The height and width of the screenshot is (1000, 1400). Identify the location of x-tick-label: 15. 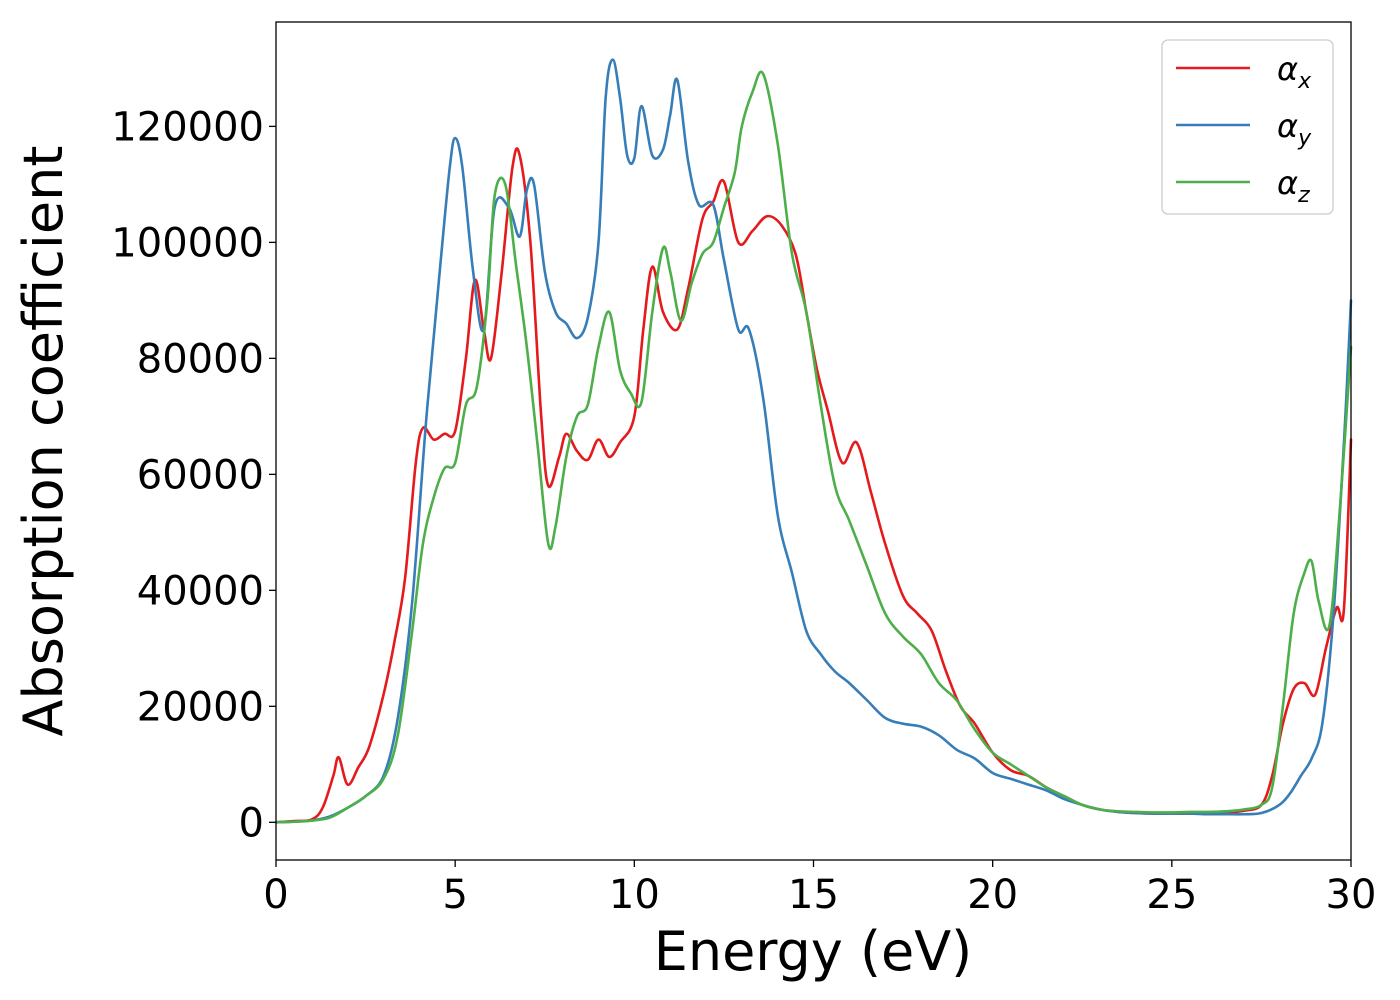
(813, 895).